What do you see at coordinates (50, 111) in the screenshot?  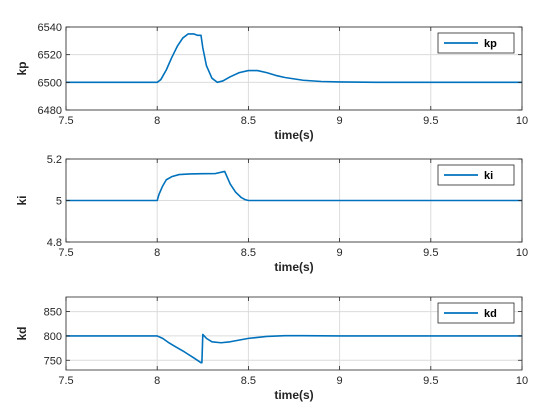 I see `y-tick-label: 6480` at bounding box center [50, 111].